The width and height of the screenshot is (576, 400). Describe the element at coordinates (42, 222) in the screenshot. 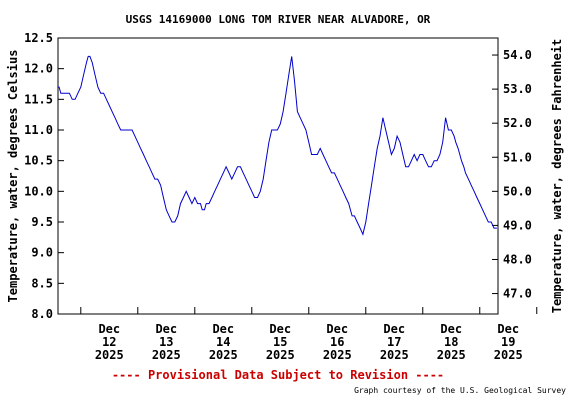

I see `y-tick-label: 9.5` at that location.